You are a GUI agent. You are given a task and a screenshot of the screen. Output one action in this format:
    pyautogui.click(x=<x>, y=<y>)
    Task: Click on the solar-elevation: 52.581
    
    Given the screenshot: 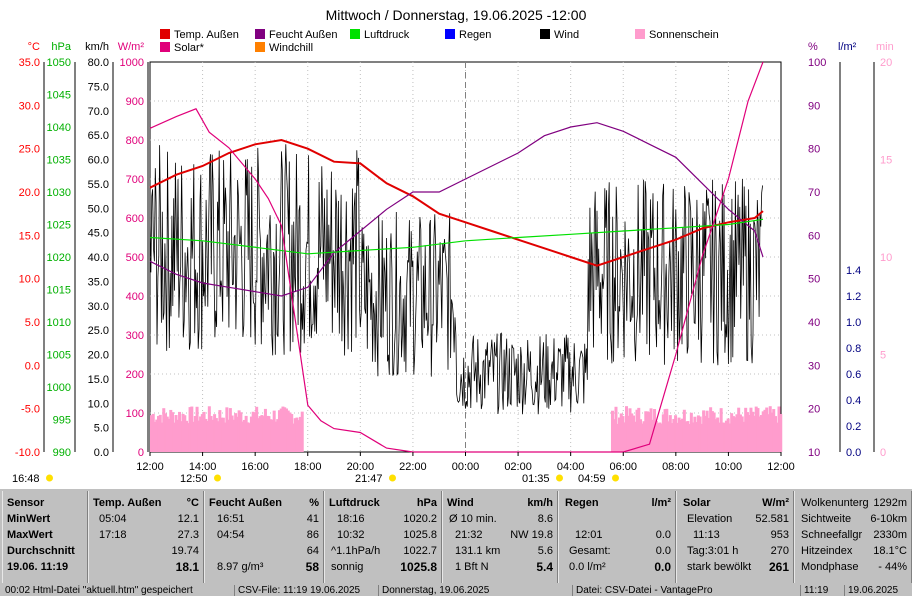 What is the action you would take?
    pyautogui.click(x=772, y=519)
    